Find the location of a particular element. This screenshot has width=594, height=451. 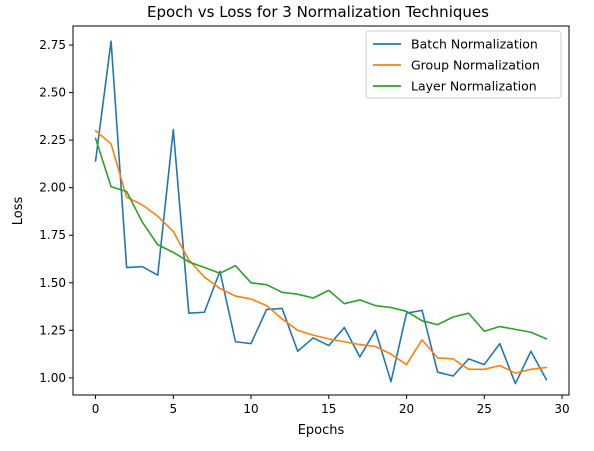

y-tick-label: 1.75 is located at coordinates (52, 235).